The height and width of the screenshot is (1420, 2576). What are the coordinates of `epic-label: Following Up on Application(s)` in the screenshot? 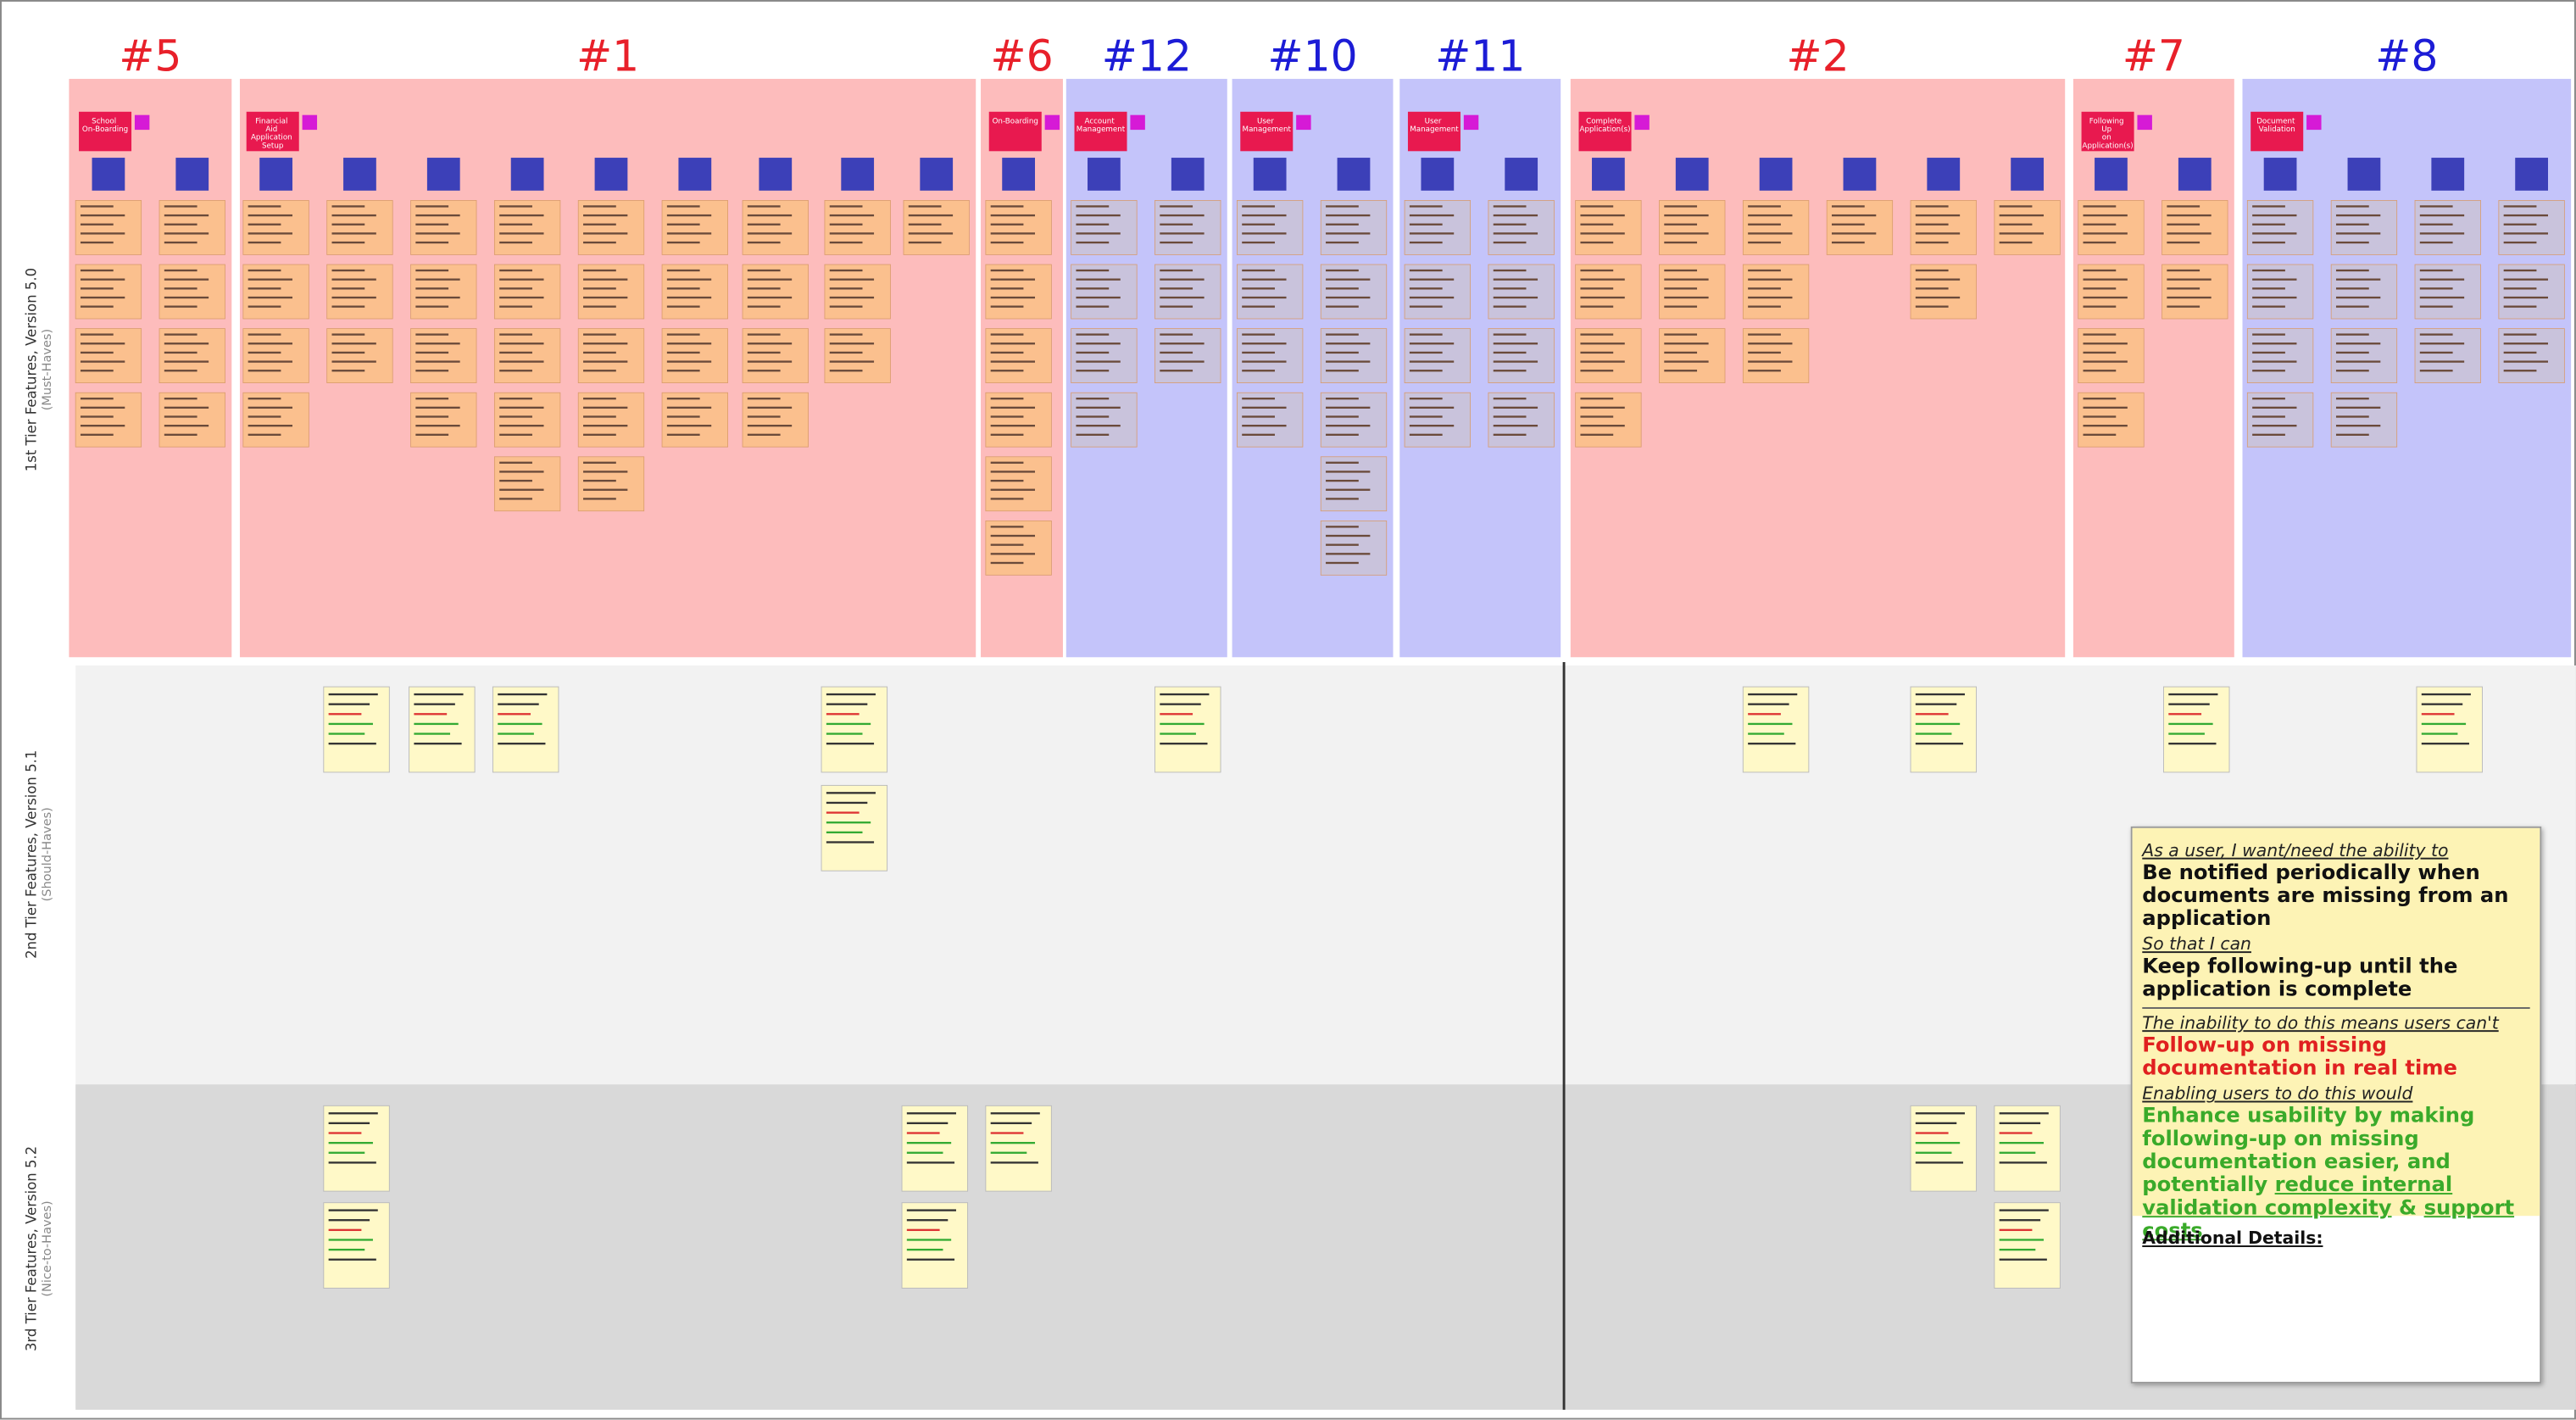 It's located at (2108, 133).